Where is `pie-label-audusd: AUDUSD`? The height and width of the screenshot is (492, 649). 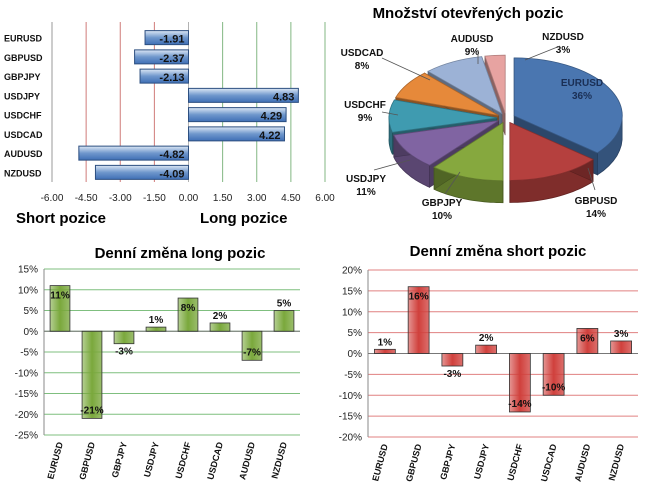
pie-label-audusd: AUDUSD is located at coordinates (472, 39).